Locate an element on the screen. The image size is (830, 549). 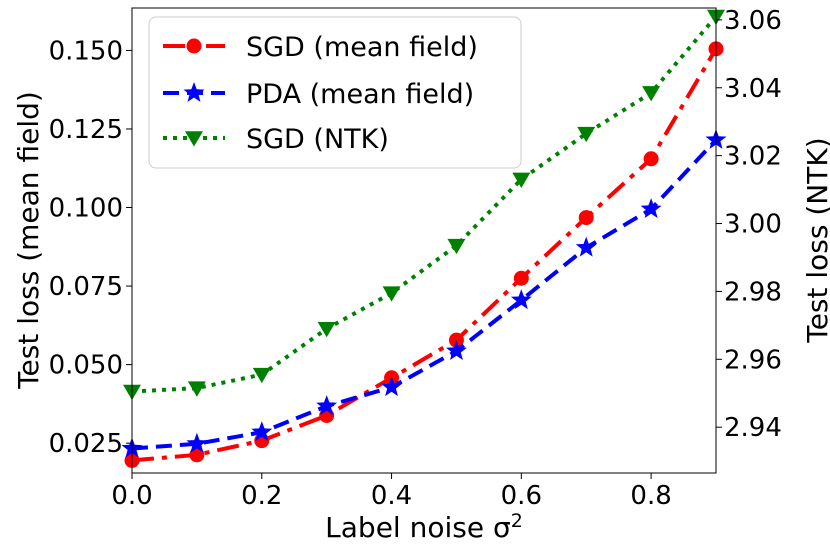
legend-box is located at coordinates (335, 92).